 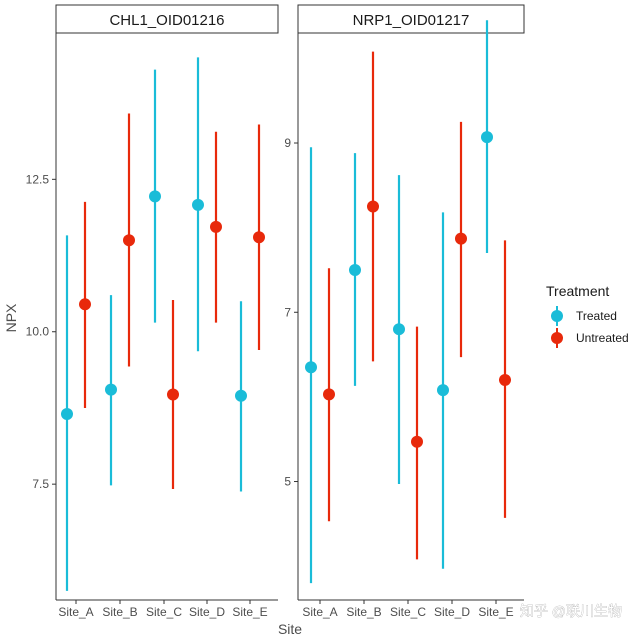 I want to click on legend: Treatment Treated Untreated, so click(x=587, y=315).